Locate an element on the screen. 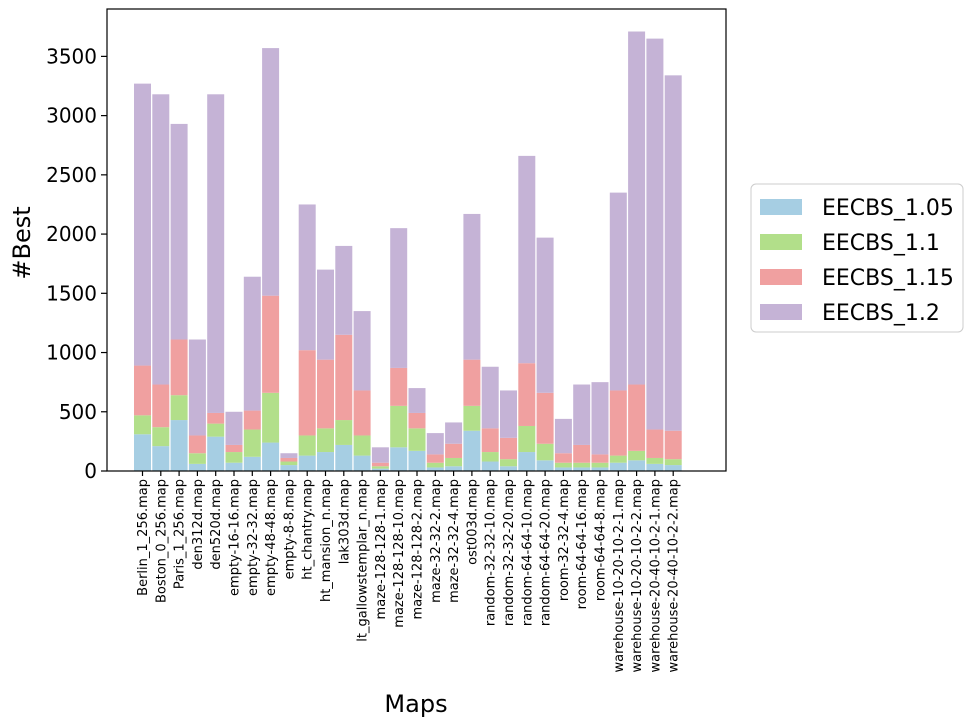 The width and height of the screenshot is (973, 727). x-tick-label-28: warehouse-20-40-10-2-1.map is located at coordinates (655, 576).